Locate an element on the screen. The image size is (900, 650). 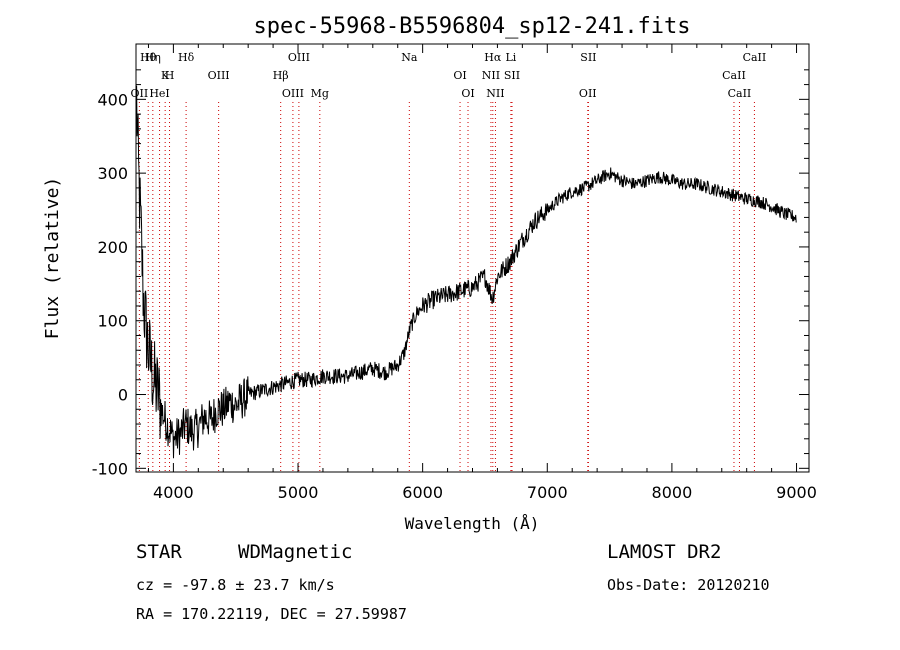
x-tick-label: 5000 is located at coordinates (298, 492).